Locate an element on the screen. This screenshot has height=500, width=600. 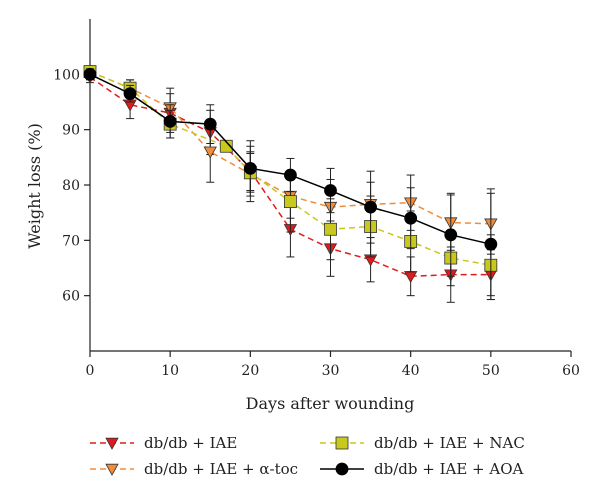
y-tick-label: 70 is located at coordinates (71, 241).